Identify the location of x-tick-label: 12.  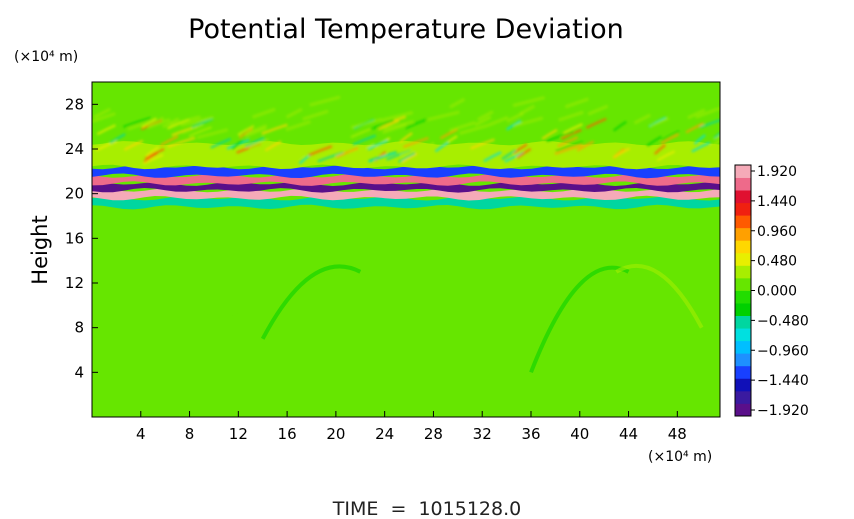
(238, 434).